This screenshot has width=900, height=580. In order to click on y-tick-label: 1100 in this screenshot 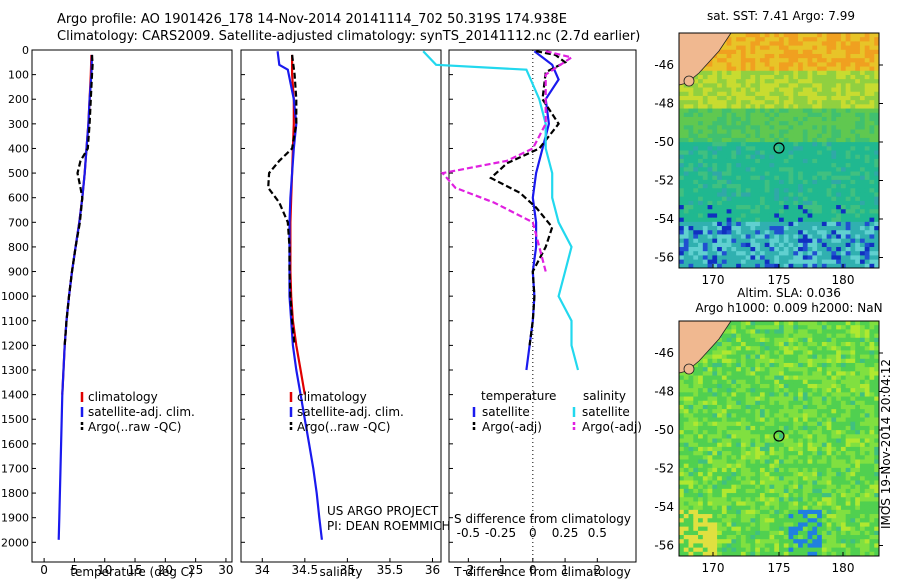, I will do `click(15, 321)`.